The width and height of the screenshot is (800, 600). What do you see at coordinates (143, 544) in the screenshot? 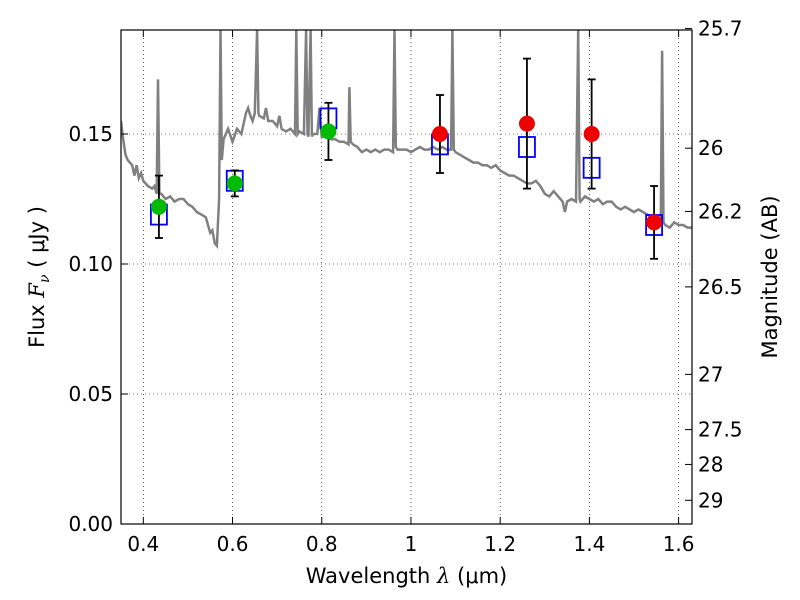
I see `x-tick-label: 0.4` at bounding box center [143, 544].